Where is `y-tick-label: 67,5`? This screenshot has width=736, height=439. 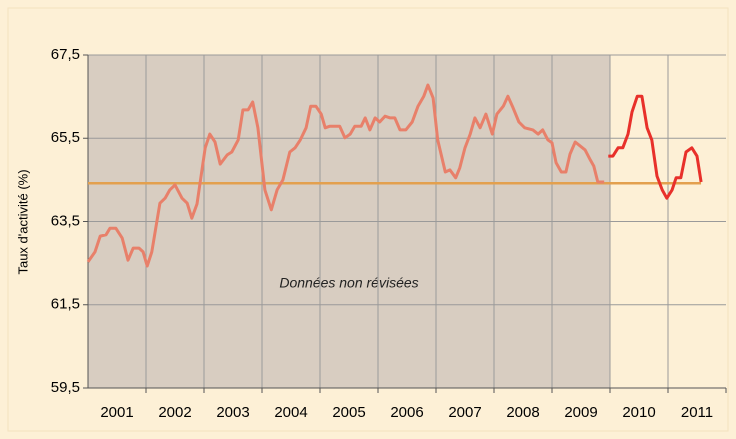 y-tick-label: 67,5 is located at coordinates (65, 54).